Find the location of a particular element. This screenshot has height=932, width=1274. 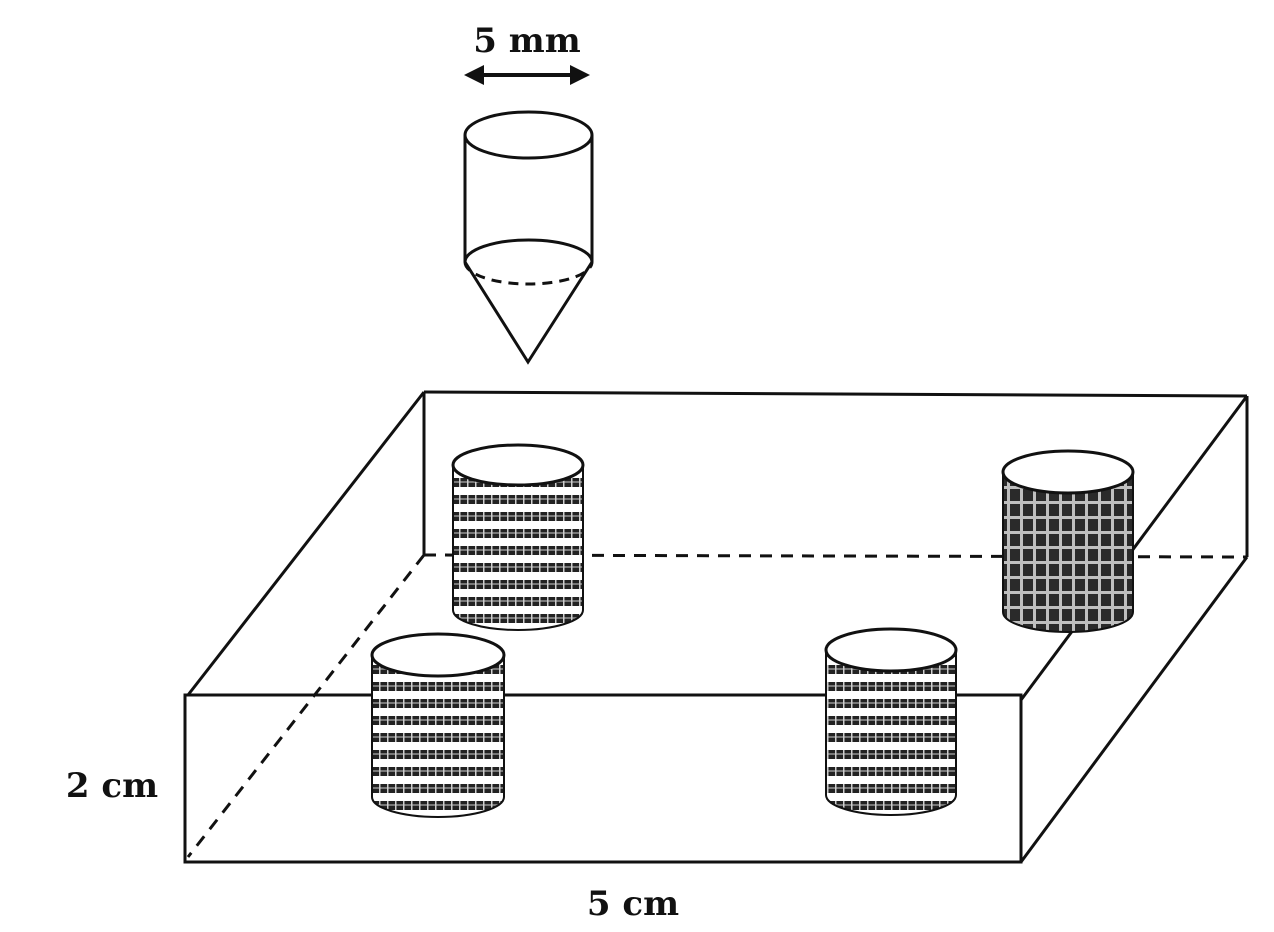

height-label: 2 cm is located at coordinates (112, 786).